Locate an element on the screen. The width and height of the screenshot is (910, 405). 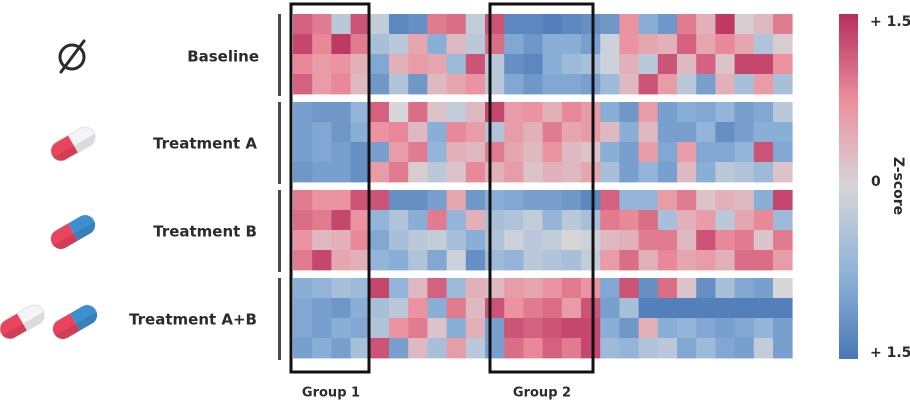
pill-red-white-icon is located at coordinates (73, 144).